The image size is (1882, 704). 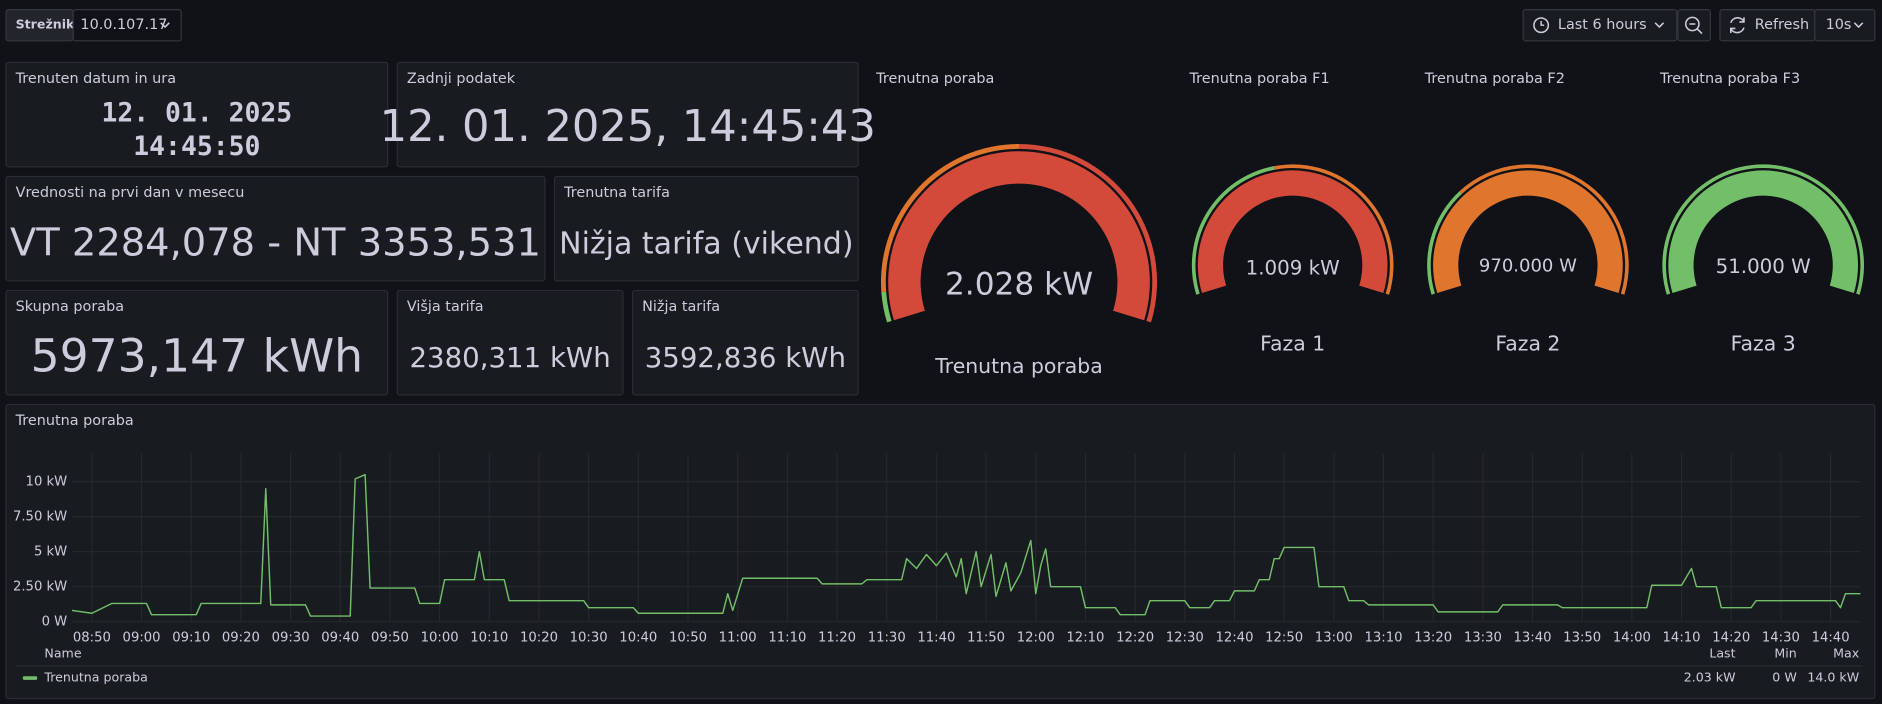 What do you see at coordinates (1284, 637) in the screenshot?
I see `x-tick-label: 12:50` at bounding box center [1284, 637].